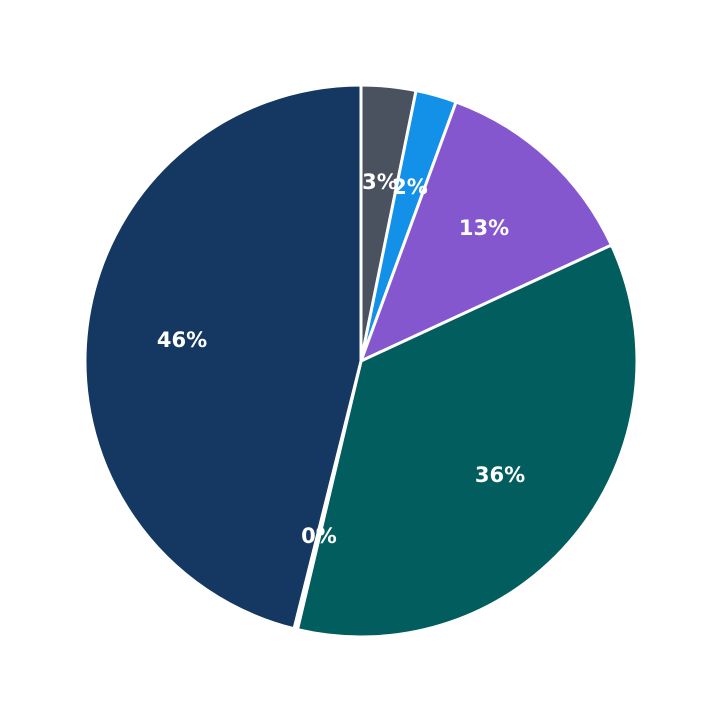 Image resolution: width=723 pixels, height=723 pixels. What do you see at coordinates (484, 228) in the screenshot?
I see `slice-percent-label: 13%` at bounding box center [484, 228].